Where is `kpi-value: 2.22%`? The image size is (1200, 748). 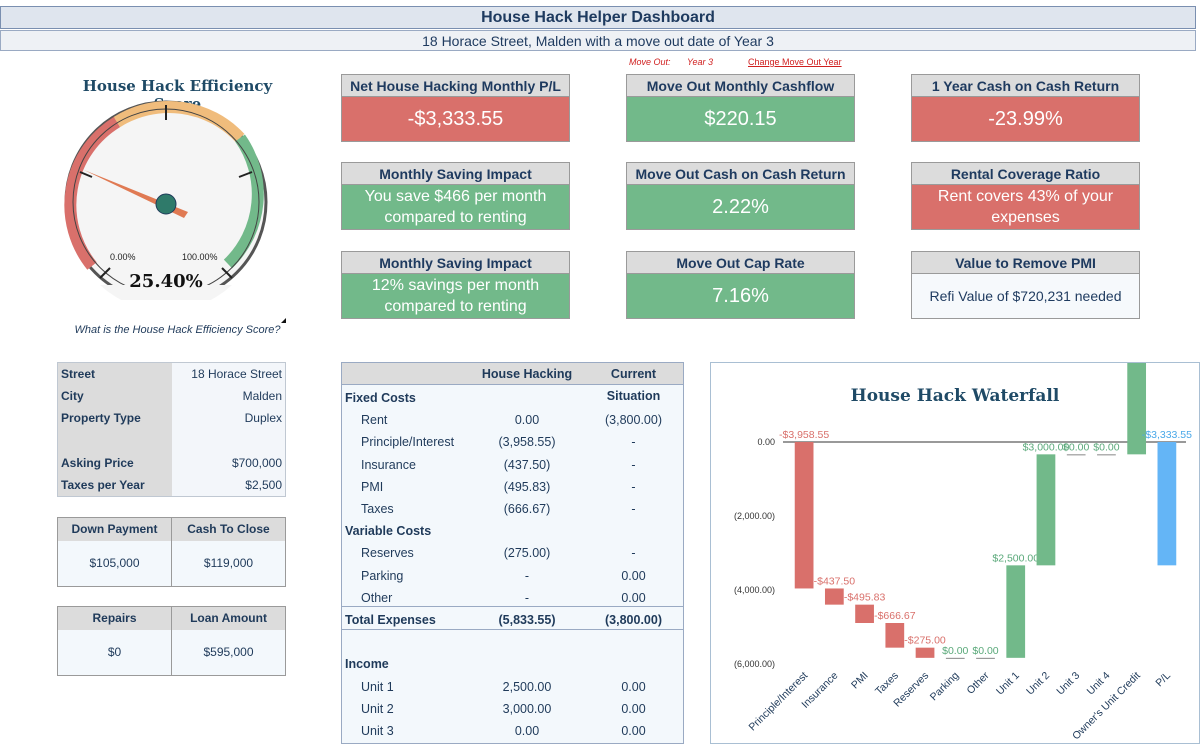 kpi-value: 2.22% is located at coordinates (740, 207).